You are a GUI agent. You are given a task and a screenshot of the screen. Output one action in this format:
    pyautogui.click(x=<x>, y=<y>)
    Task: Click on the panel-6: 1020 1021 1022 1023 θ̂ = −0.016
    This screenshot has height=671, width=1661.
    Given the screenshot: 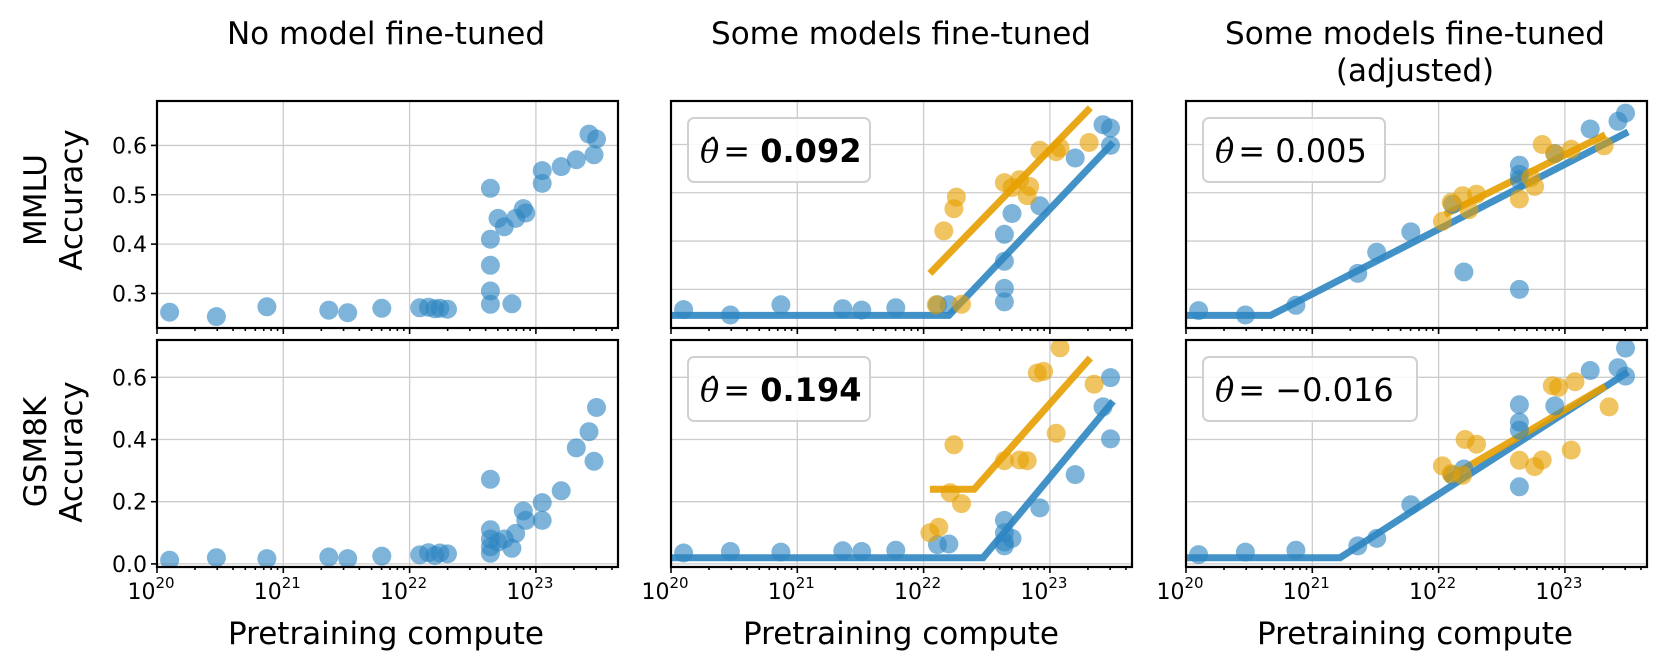 What is the action you would take?
    pyautogui.click(x=1402, y=471)
    